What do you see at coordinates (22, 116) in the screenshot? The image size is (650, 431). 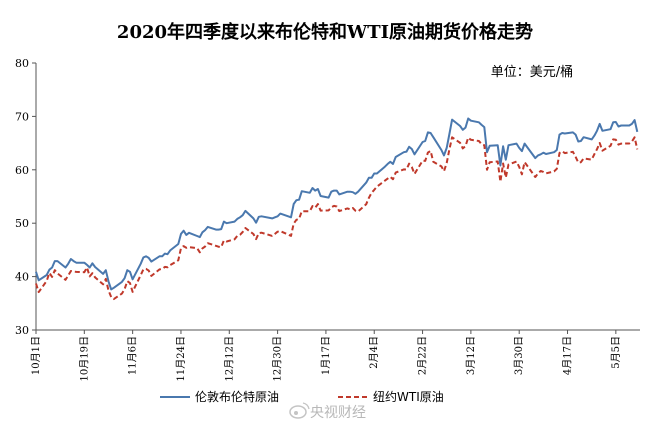 I see `y-tick-label: 70` at bounding box center [22, 116].